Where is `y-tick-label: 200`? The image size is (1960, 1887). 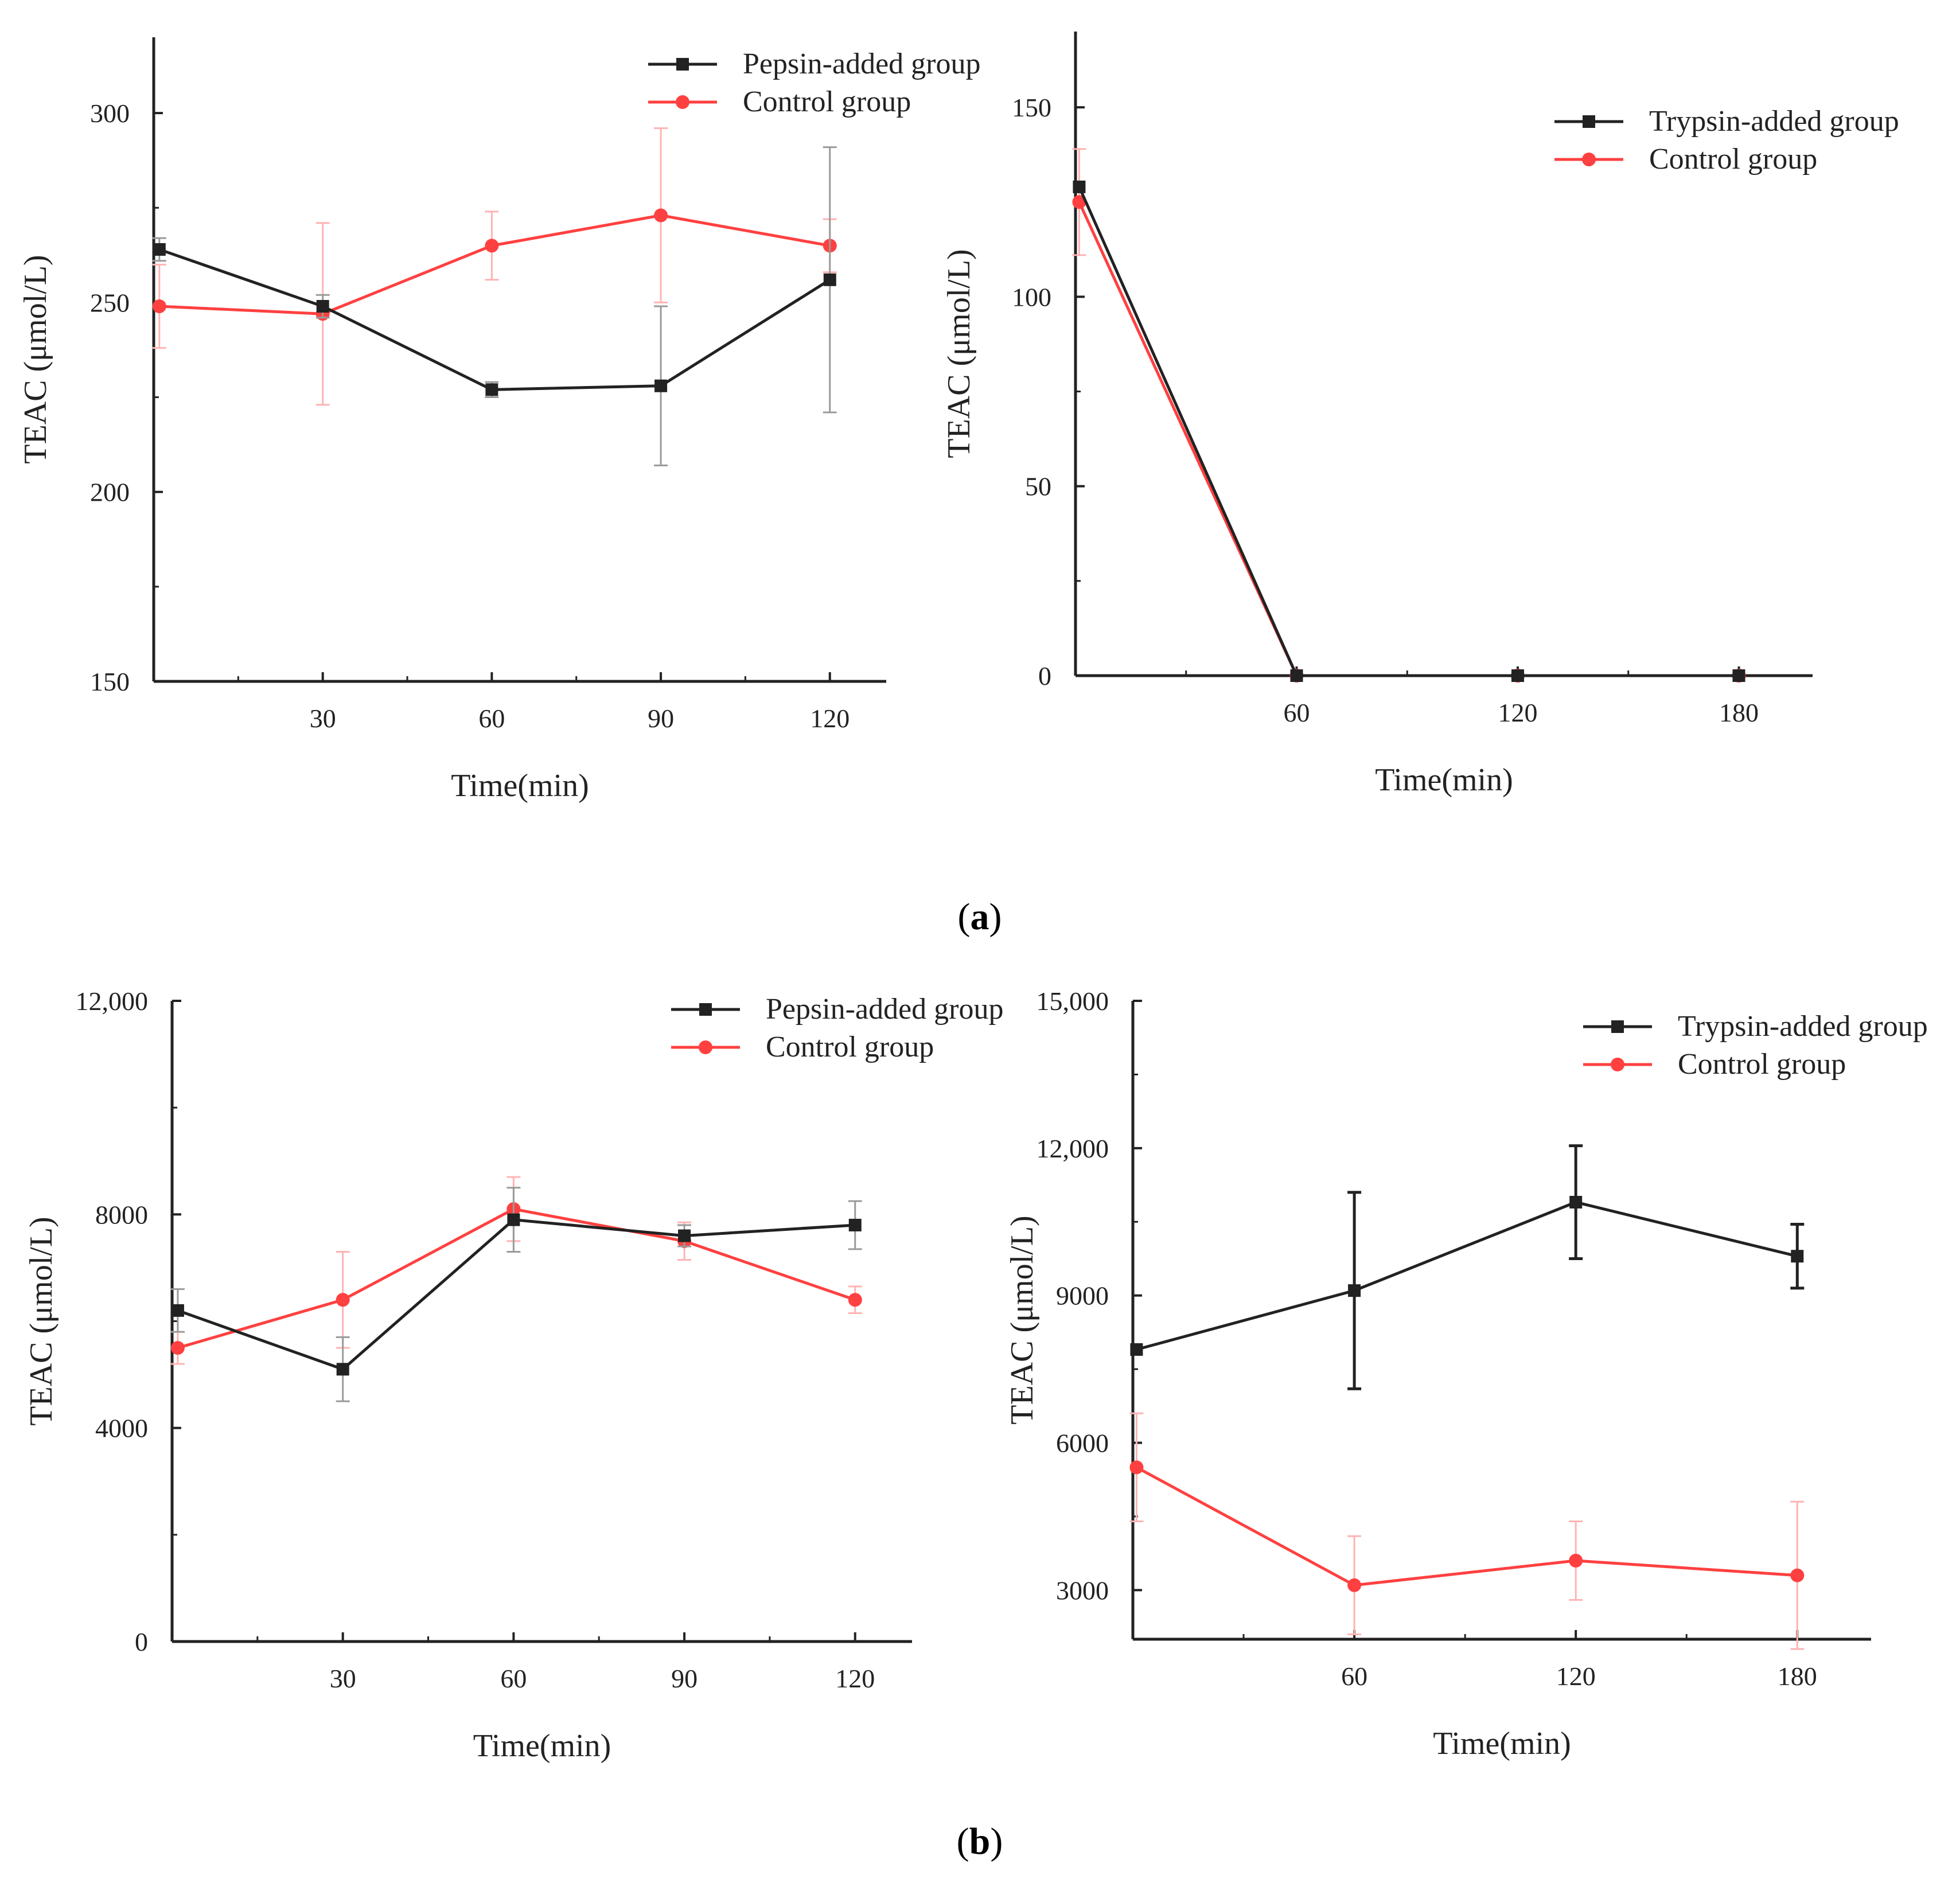
y-tick-label: 200 is located at coordinates (110, 492).